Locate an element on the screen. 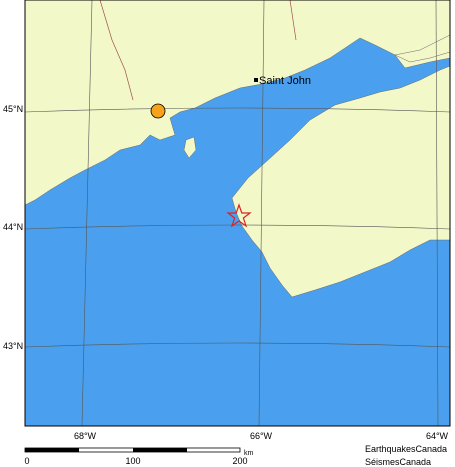 The width and height of the screenshot is (455, 467). lon-label: 68°W is located at coordinates (85, 436).